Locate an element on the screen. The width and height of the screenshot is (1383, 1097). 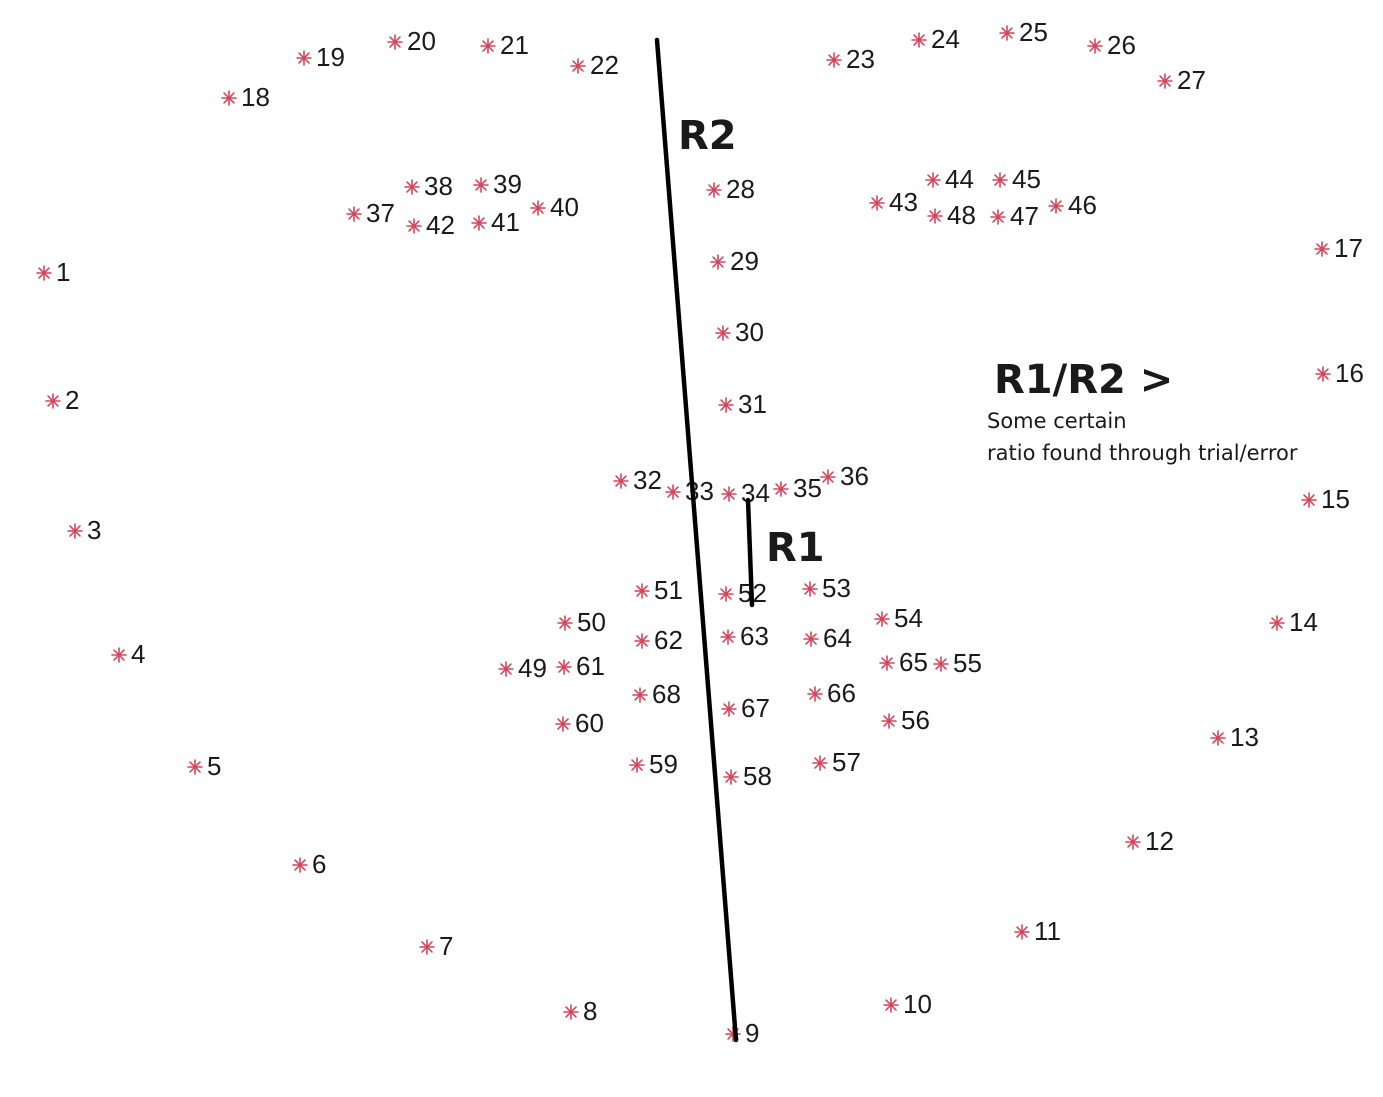
landmark-label: 10 is located at coordinates (917, 1004).